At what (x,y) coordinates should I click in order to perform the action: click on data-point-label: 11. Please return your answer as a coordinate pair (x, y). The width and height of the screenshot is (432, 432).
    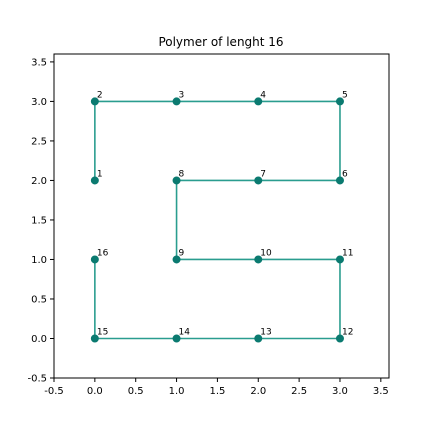
    Looking at the image, I should click on (347, 253).